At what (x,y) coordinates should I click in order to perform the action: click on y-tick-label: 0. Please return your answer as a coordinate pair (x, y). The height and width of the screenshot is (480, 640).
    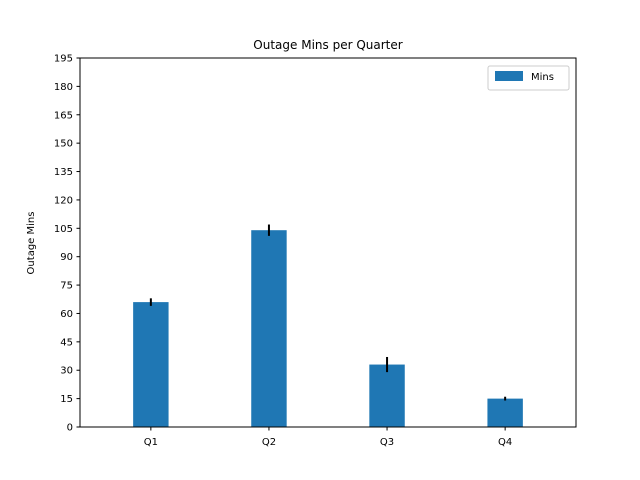
    Looking at the image, I should click on (70, 428).